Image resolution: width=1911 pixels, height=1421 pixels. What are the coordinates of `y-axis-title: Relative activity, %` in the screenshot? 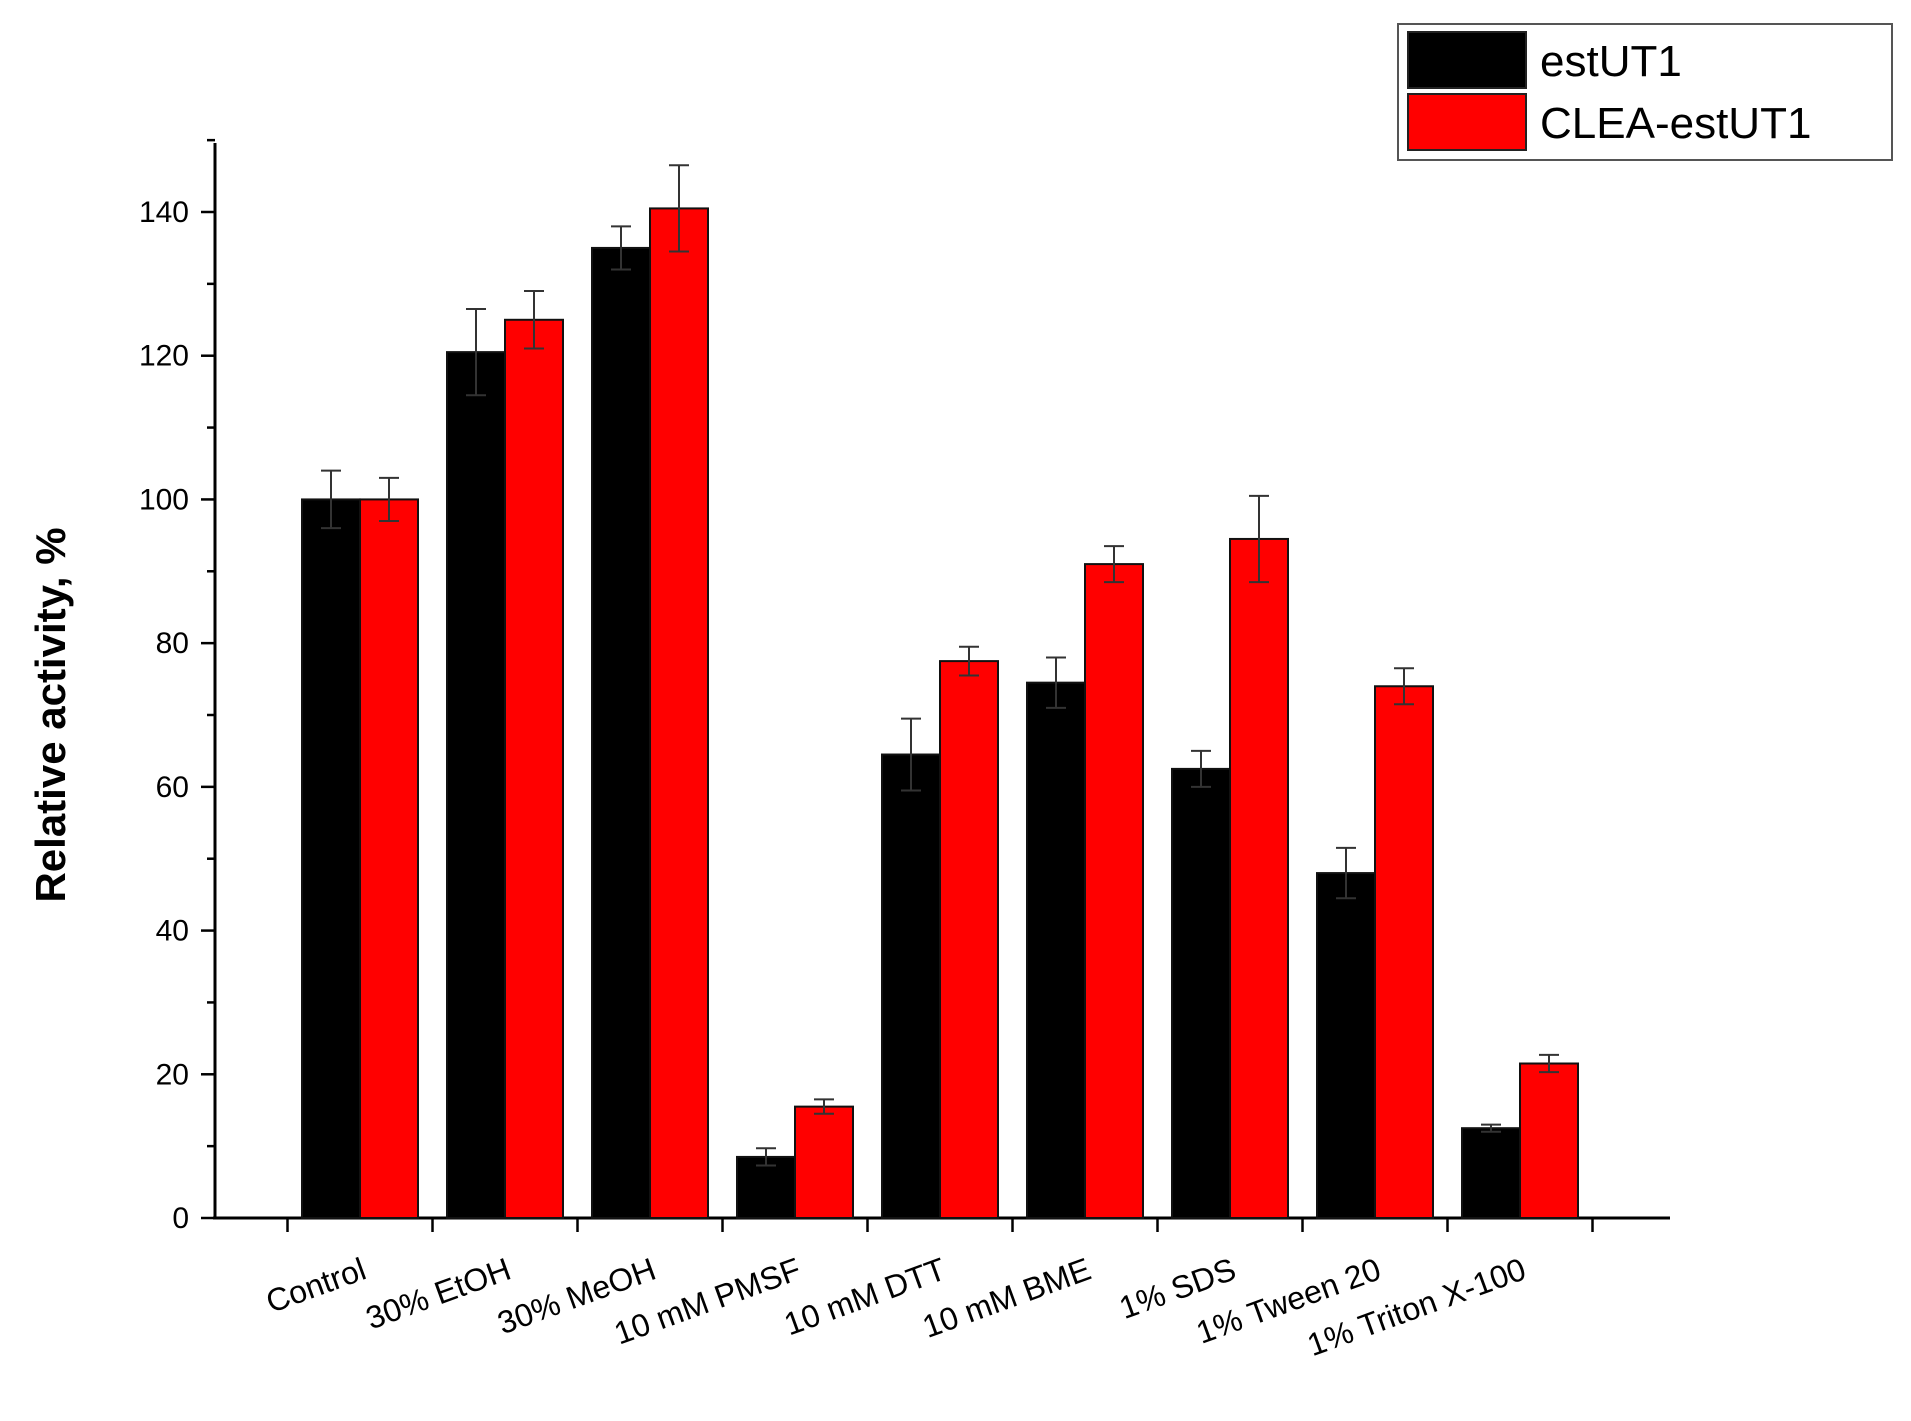 It's located at (50, 714).